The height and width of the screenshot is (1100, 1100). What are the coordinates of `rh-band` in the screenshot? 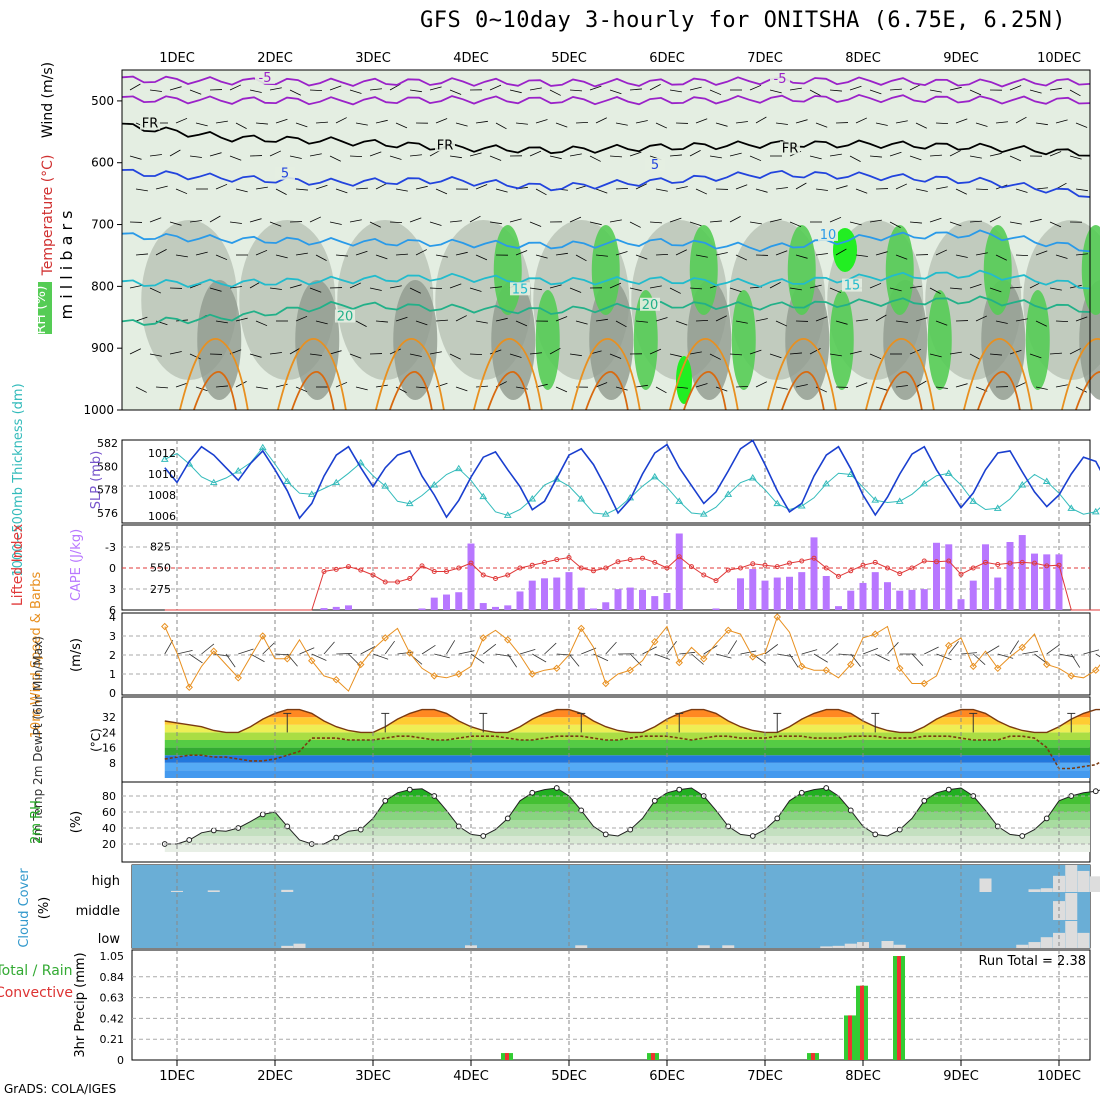 It's located at (606, 784).